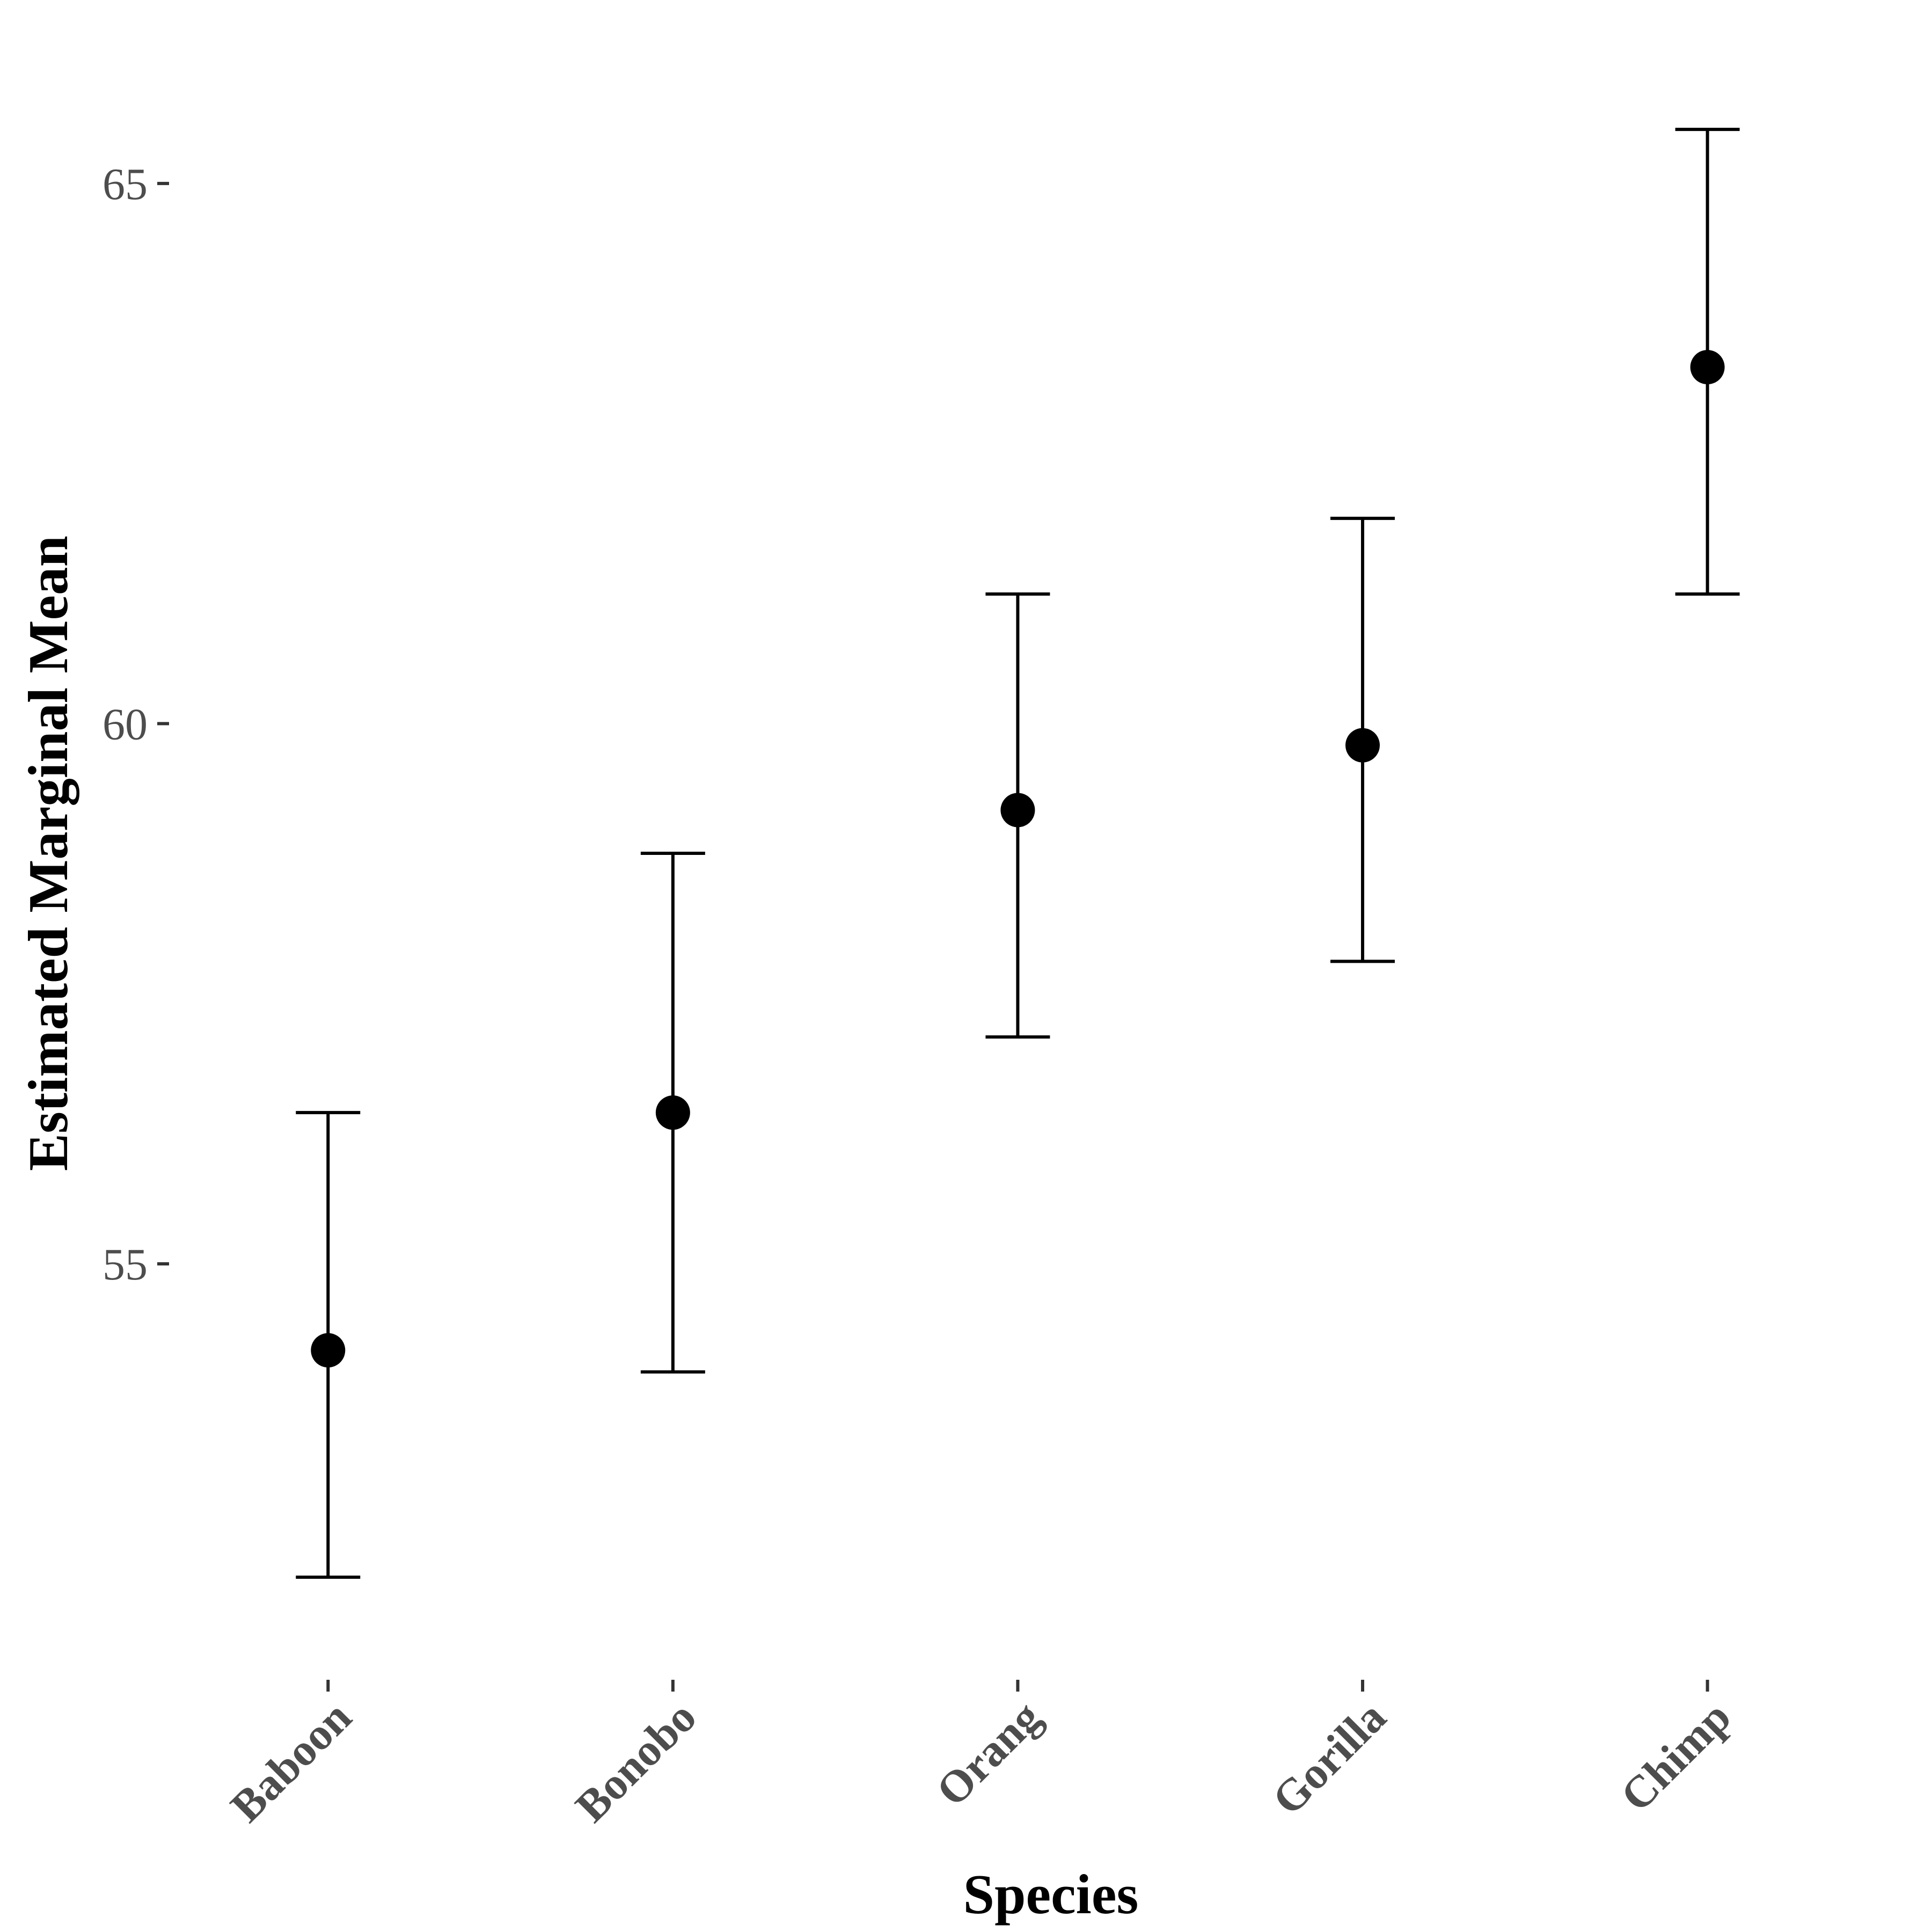 The width and height of the screenshot is (1932, 1932). I want to click on x-tick-label: Gorilla, so click(1329, 1758).